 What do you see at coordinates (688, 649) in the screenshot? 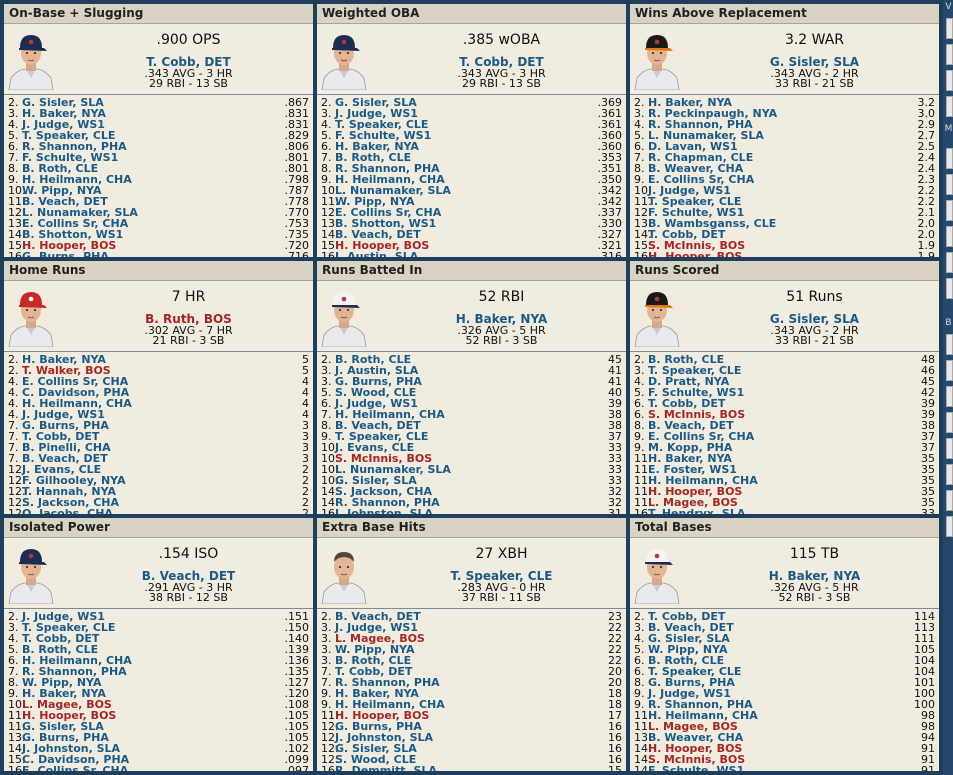
I see `player-link: W. Pipp, NYA` at bounding box center [688, 649].